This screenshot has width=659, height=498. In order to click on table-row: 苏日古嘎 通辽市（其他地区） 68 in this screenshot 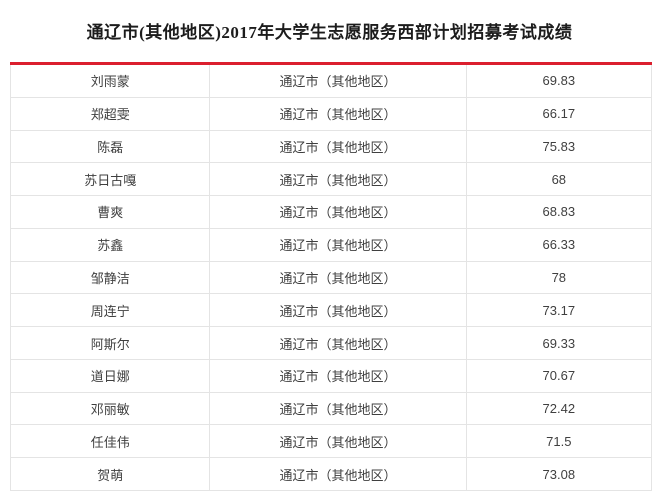, I will do `click(331, 179)`.